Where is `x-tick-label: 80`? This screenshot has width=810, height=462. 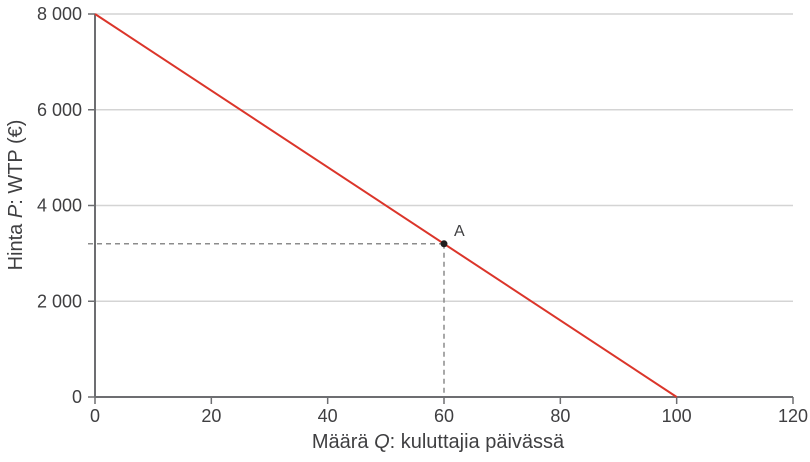
x-tick-label: 80 is located at coordinates (560, 416).